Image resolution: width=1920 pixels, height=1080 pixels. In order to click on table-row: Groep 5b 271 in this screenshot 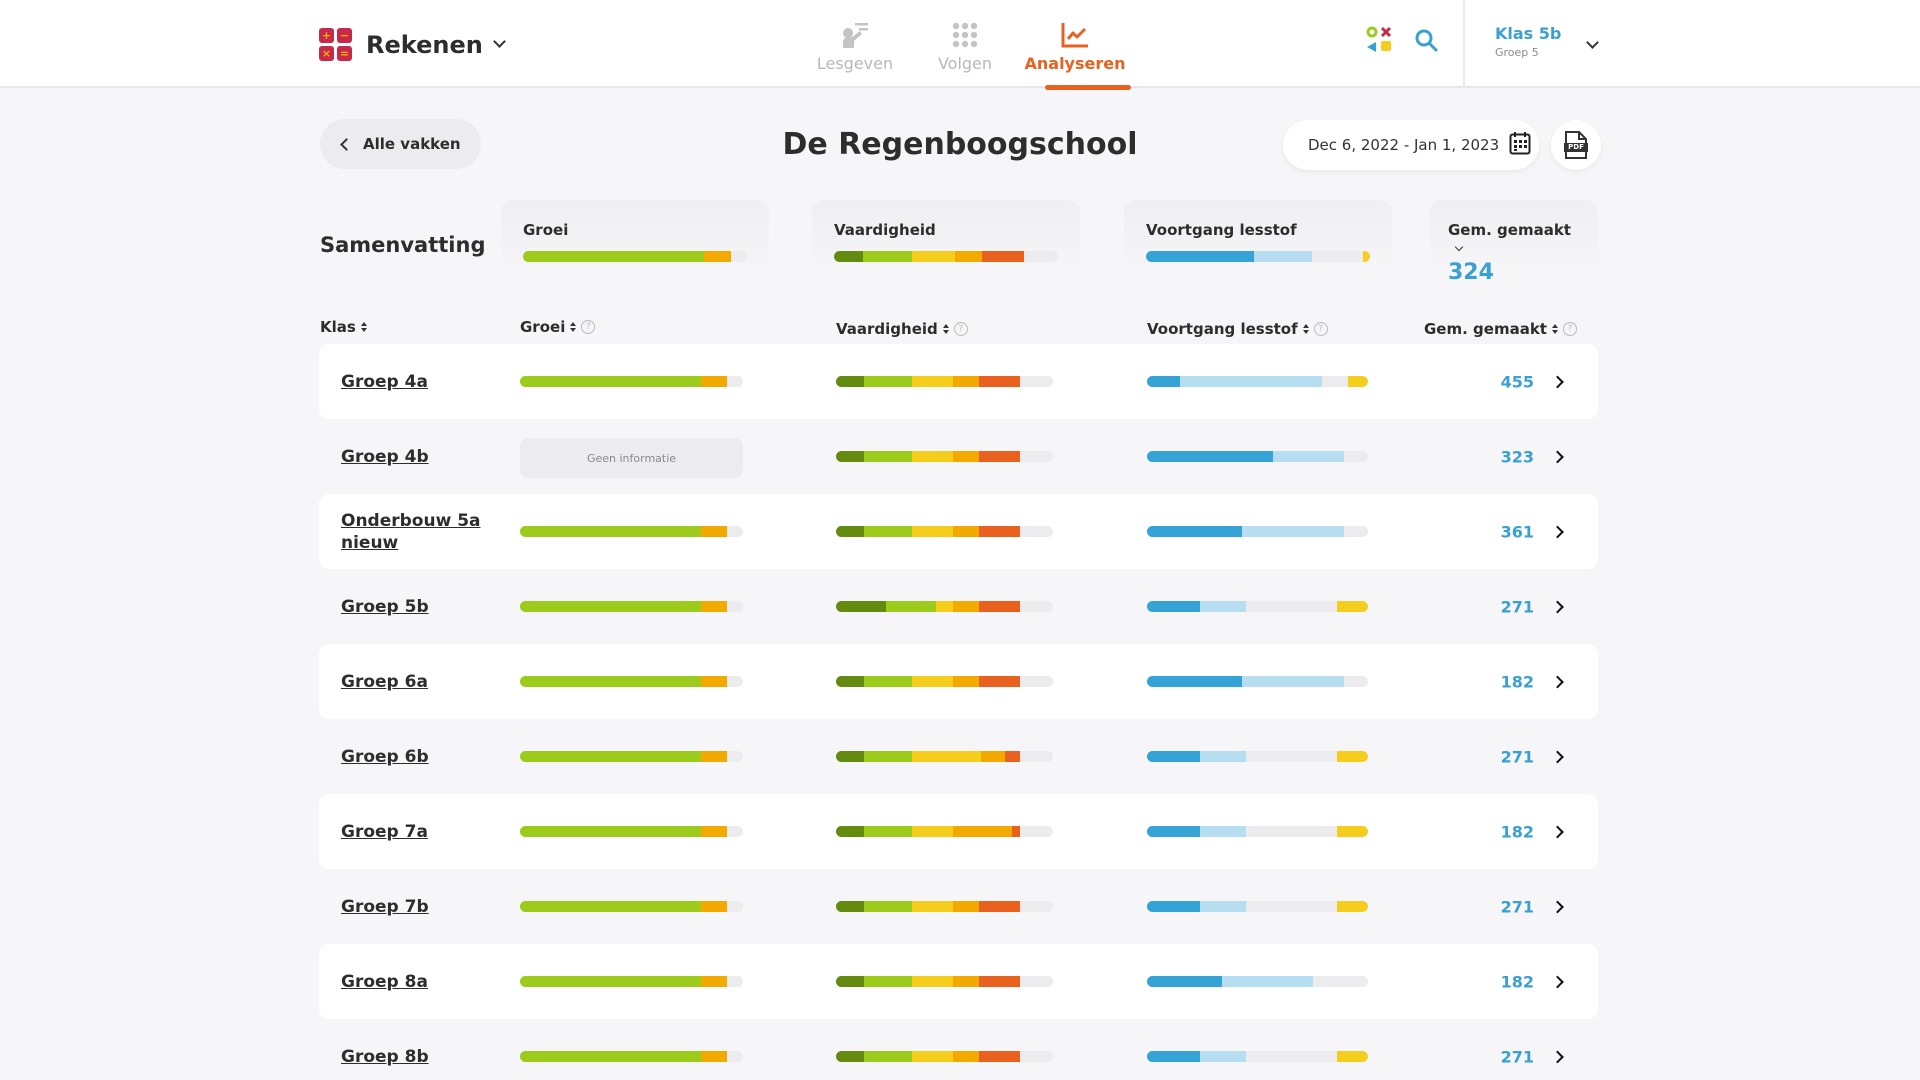, I will do `click(958, 606)`.